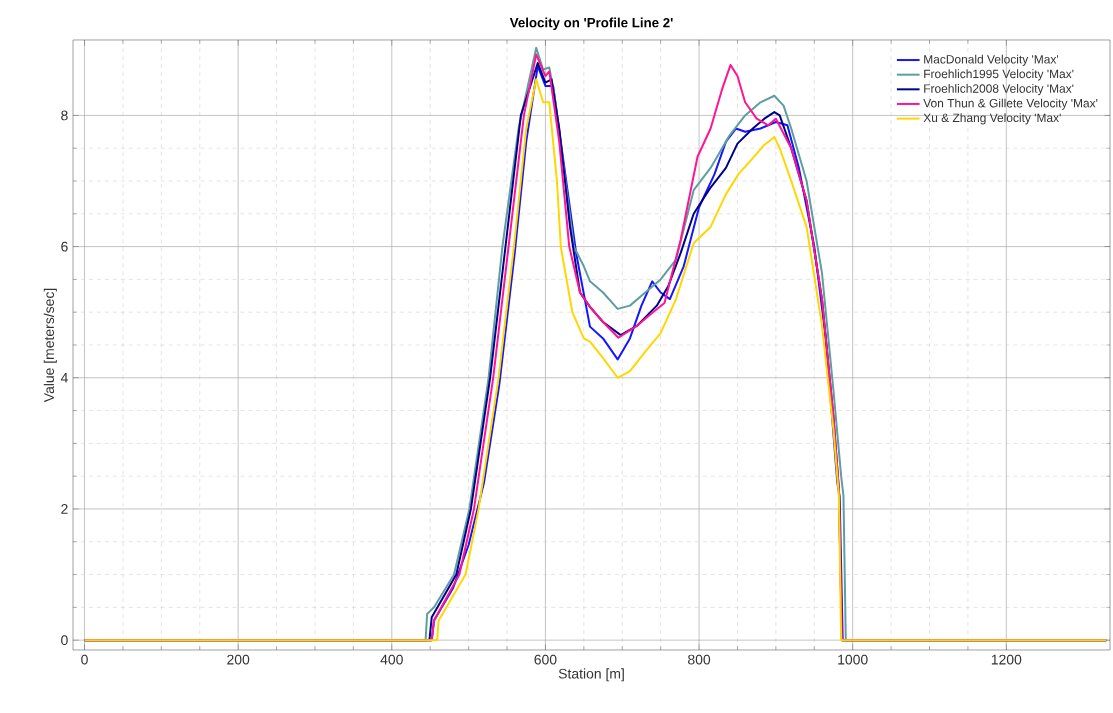  Describe the element at coordinates (1010, 104) in the screenshot. I see `legend-label: Von Thun & Gillete Velocity 'Max'` at that location.